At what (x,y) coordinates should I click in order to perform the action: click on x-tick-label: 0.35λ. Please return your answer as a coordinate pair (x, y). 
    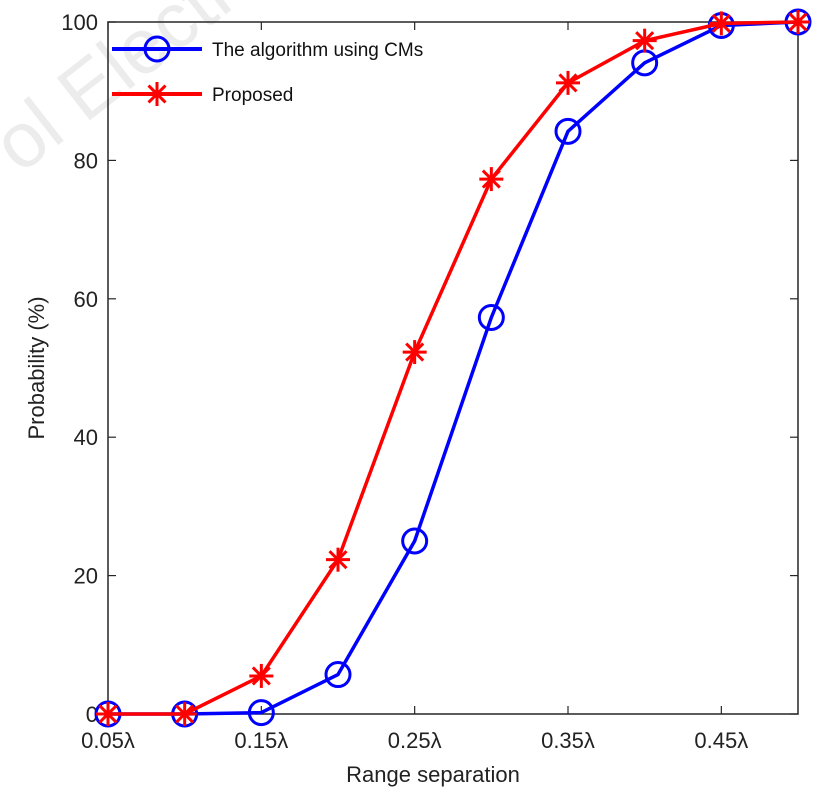
    Looking at the image, I should click on (568, 740).